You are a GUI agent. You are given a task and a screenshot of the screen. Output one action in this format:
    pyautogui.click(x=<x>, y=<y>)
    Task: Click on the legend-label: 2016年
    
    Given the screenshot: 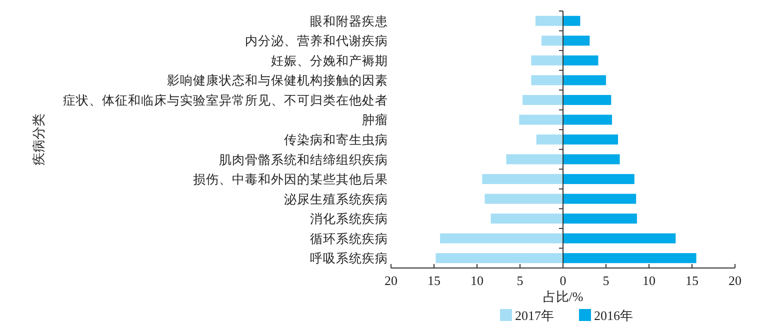 What is the action you would take?
    pyautogui.click(x=613, y=315)
    